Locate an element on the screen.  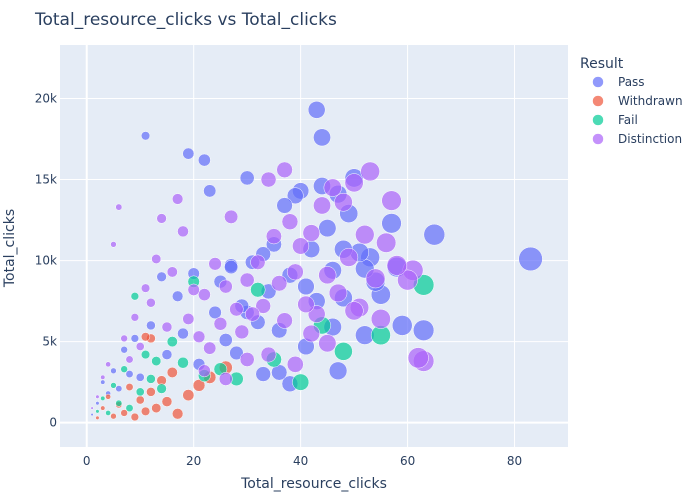
legend-item-pass: Pass is located at coordinates (618, 82).